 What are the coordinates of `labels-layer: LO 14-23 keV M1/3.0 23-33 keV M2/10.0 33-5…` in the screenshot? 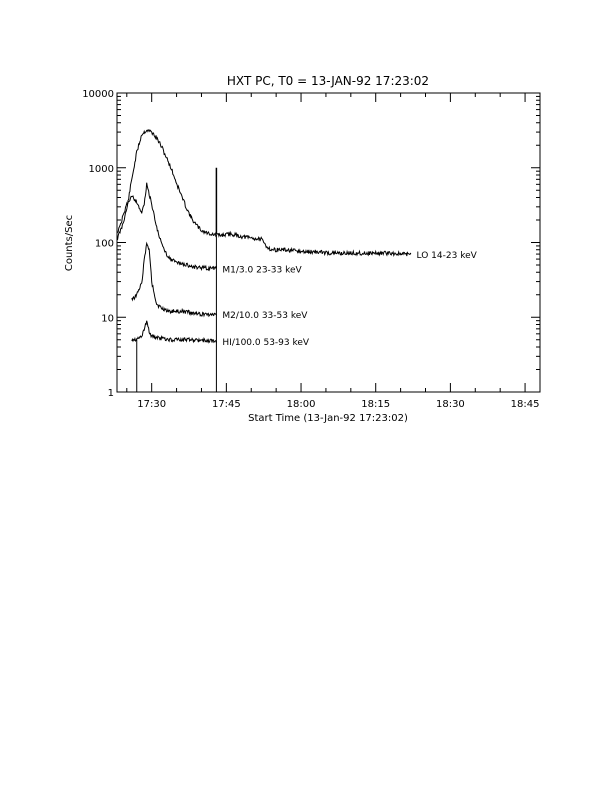 It's located at (349, 299).